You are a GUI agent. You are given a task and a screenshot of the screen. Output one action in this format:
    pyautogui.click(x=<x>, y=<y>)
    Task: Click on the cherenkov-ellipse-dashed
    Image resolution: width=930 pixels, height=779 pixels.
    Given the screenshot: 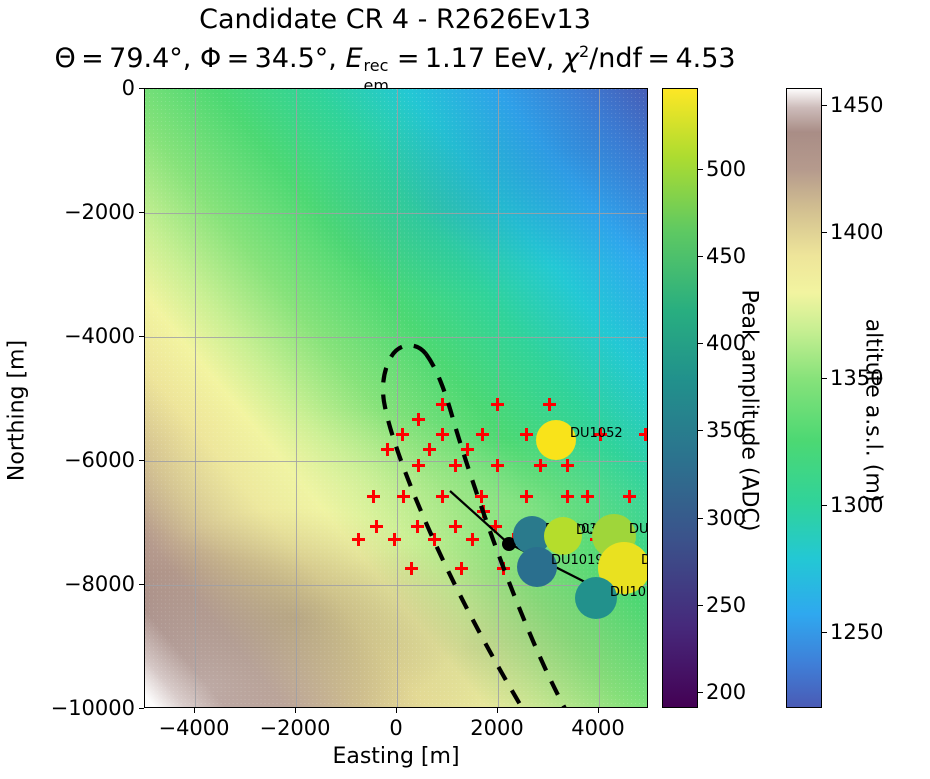 What is the action you would take?
    pyautogui.click(x=452, y=525)
    